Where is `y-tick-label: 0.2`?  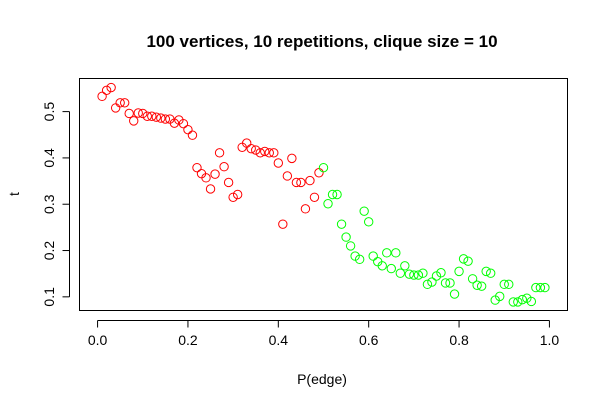 y-tick-label: 0.2 is located at coordinates (49, 251).